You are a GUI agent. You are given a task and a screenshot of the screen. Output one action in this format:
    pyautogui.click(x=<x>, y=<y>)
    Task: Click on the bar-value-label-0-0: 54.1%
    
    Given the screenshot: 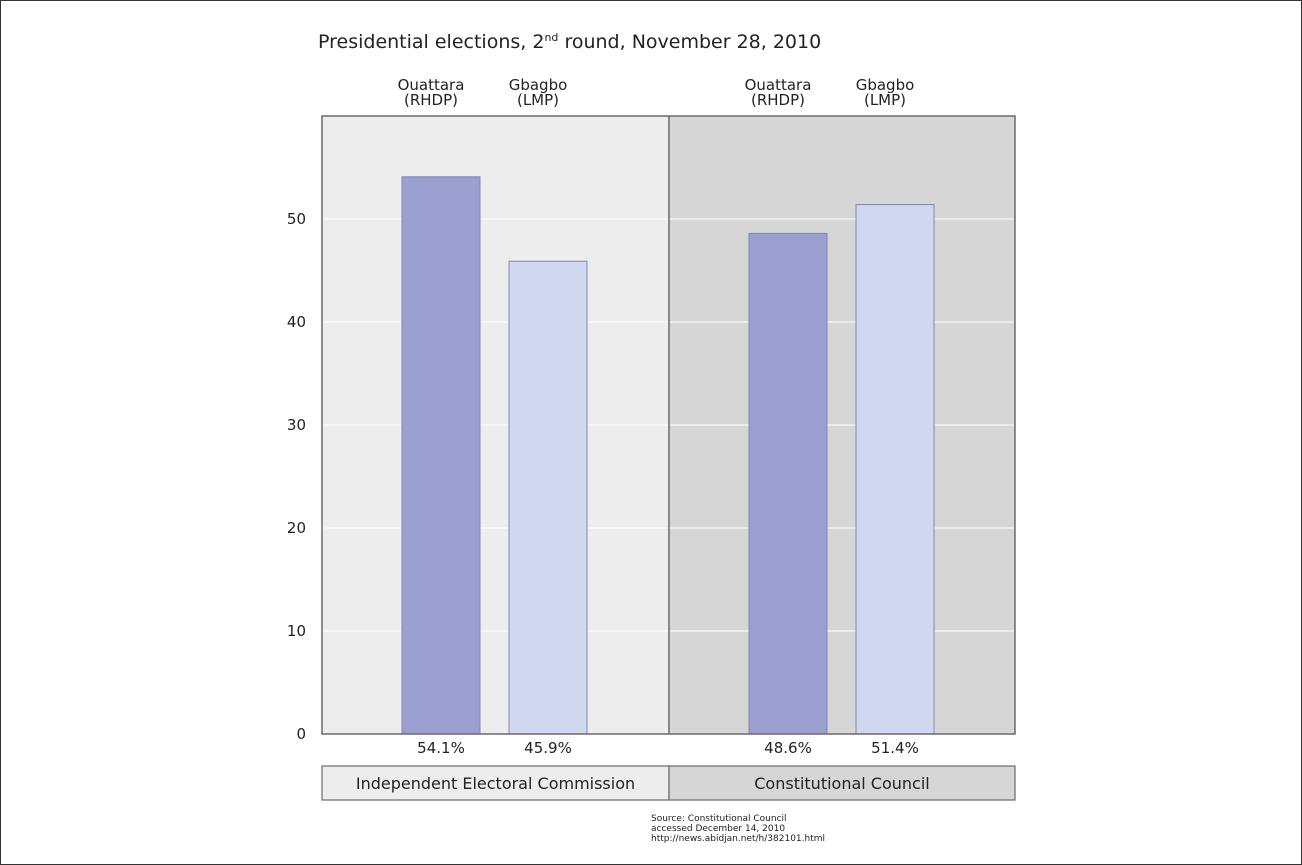 What is the action you would take?
    pyautogui.click(x=441, y=748)
    